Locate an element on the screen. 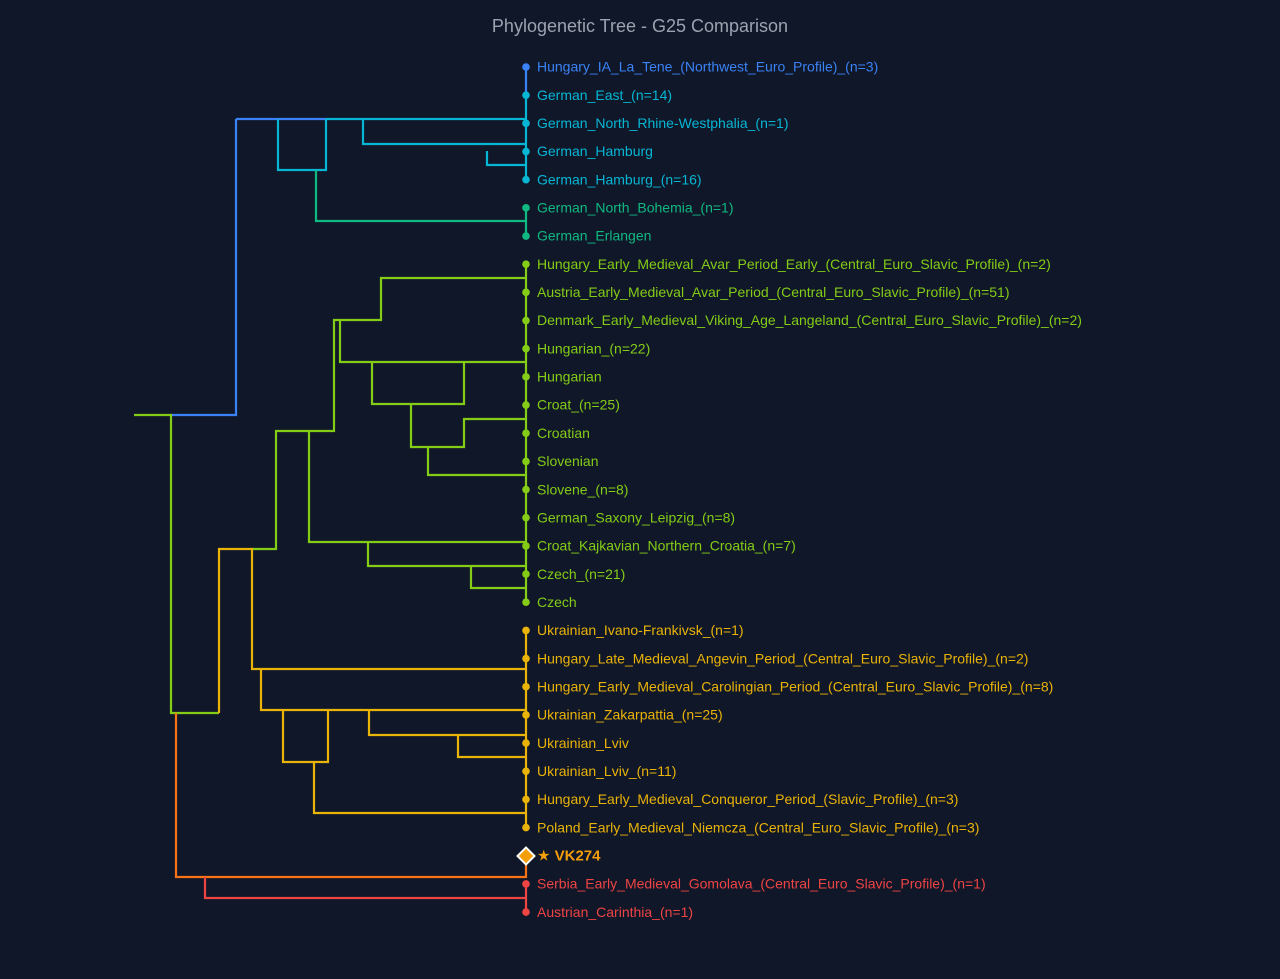 This screenshot has width=1280, height=979. leaf-label: Slovene_(n=8) is located at coordinates (582, 489).